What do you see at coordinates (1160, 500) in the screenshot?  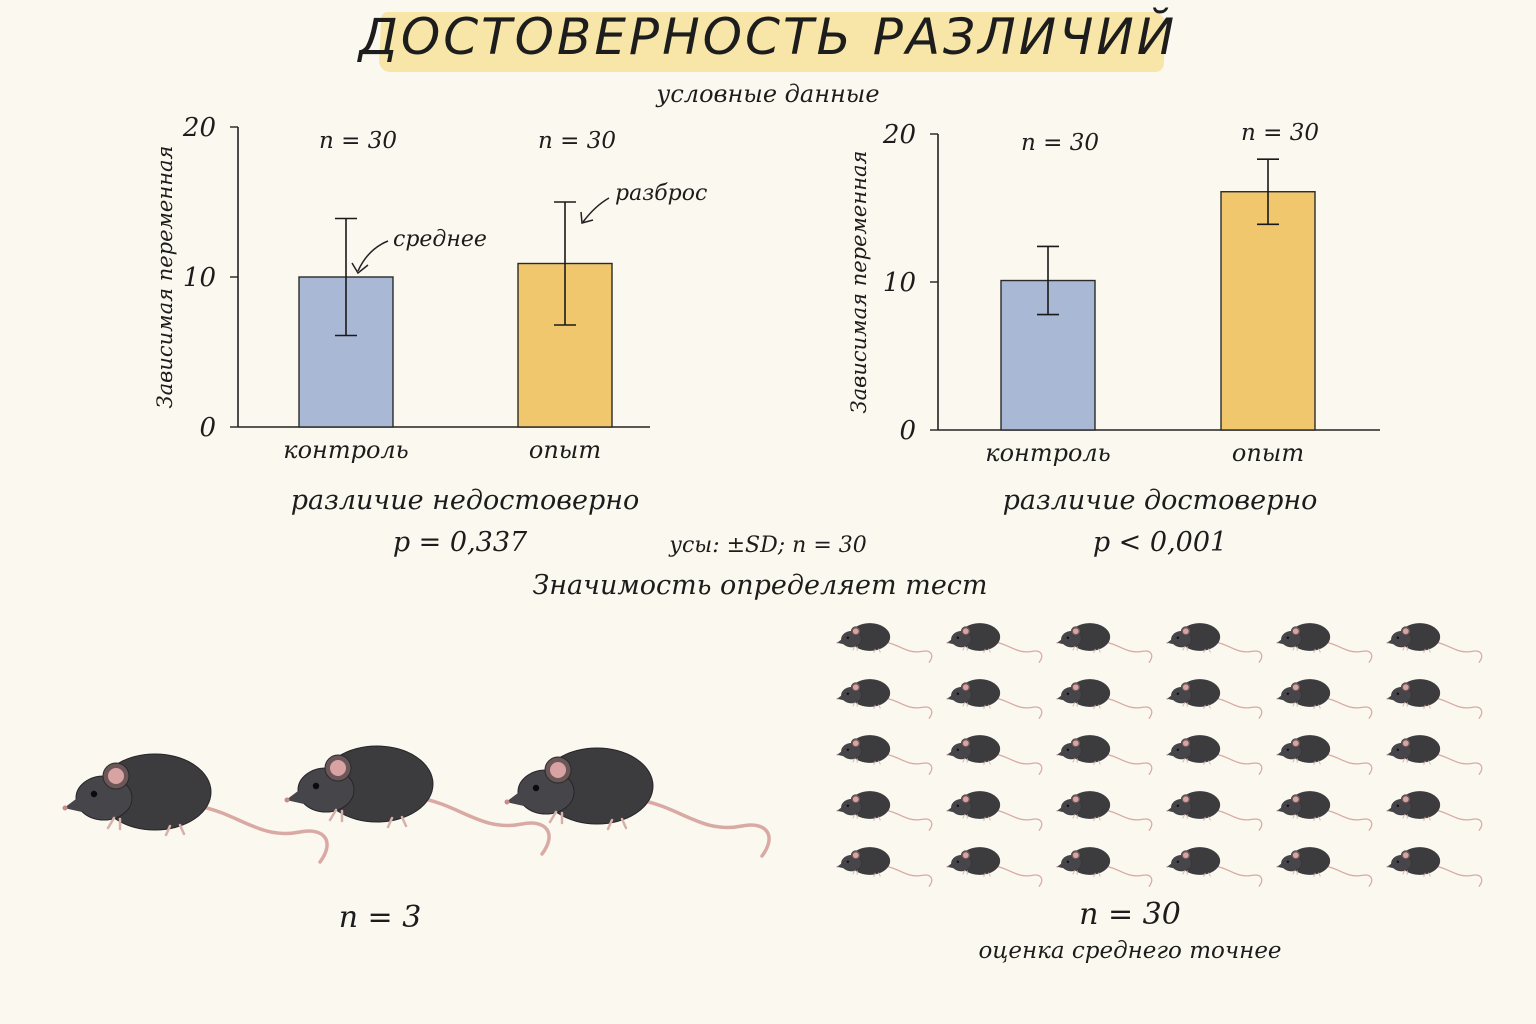 I see `chart2-caption: различие достоверно` at bounding box center [1160, 500].